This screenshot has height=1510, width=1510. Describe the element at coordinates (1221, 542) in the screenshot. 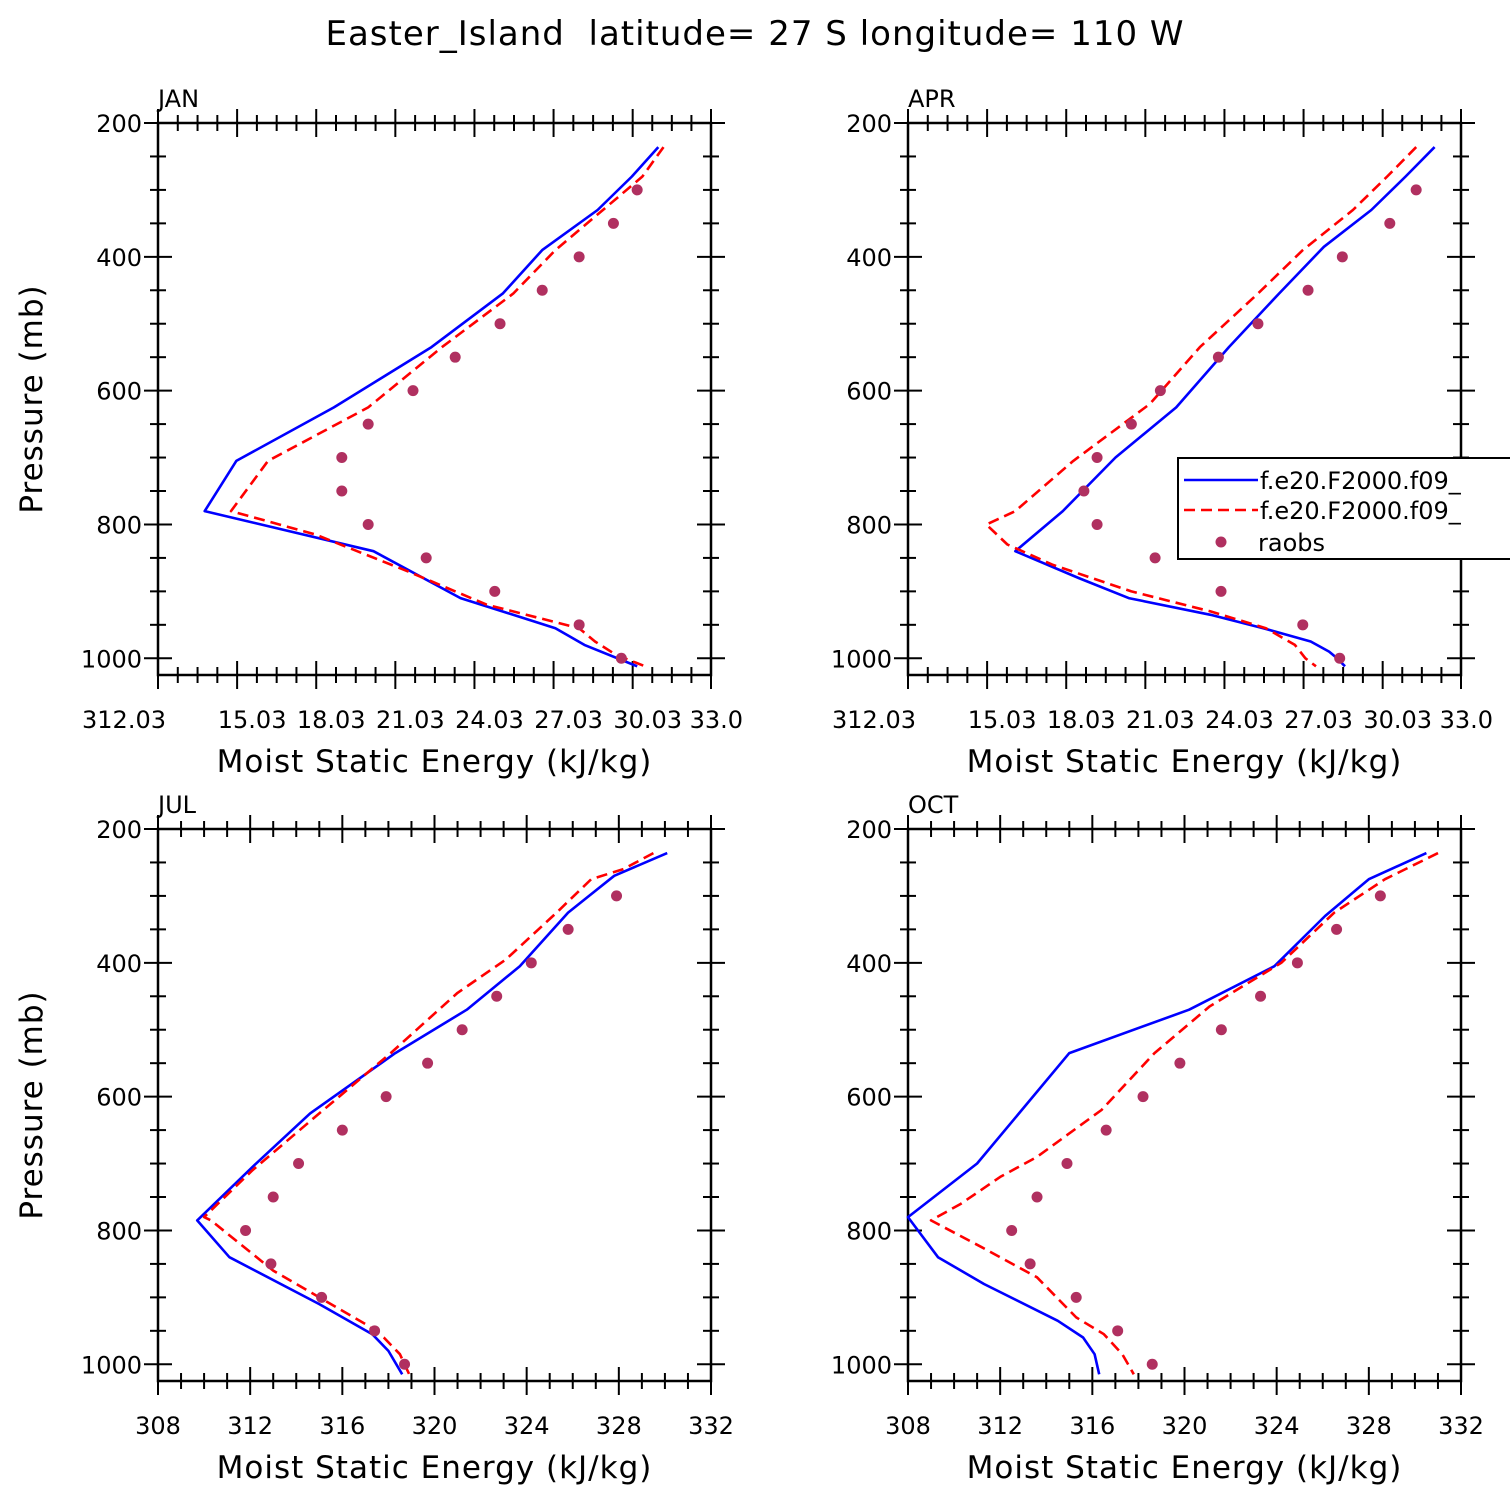

I see `legend-marker` at that location.